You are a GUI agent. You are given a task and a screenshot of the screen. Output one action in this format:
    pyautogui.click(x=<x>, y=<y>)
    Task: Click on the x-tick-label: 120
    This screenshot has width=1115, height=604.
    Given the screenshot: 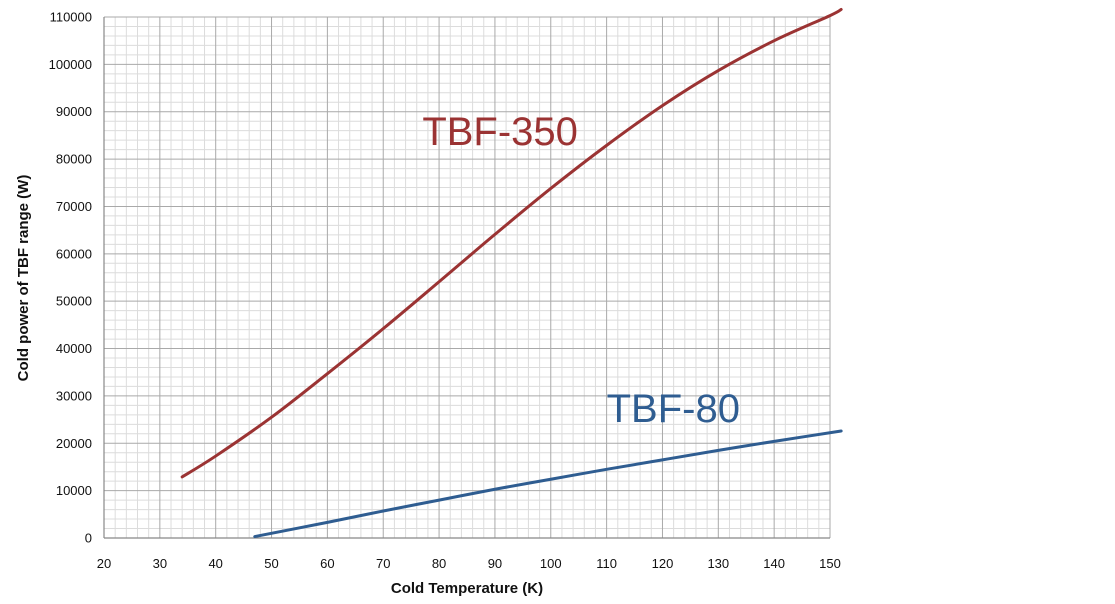 What is the action you would take?
    pyautogui.click(x=663, y=563)
    